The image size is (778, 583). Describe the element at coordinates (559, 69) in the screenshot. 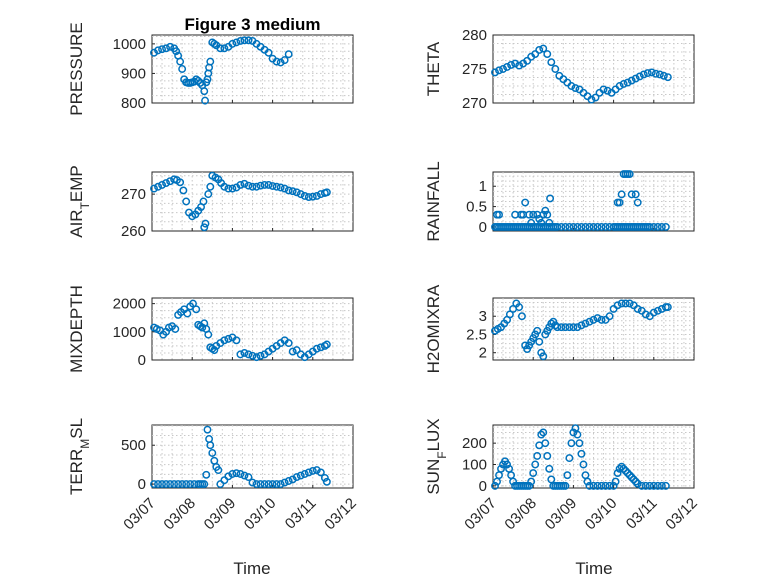

I see `subplot-2: 270 275 280 THETA` at that location.